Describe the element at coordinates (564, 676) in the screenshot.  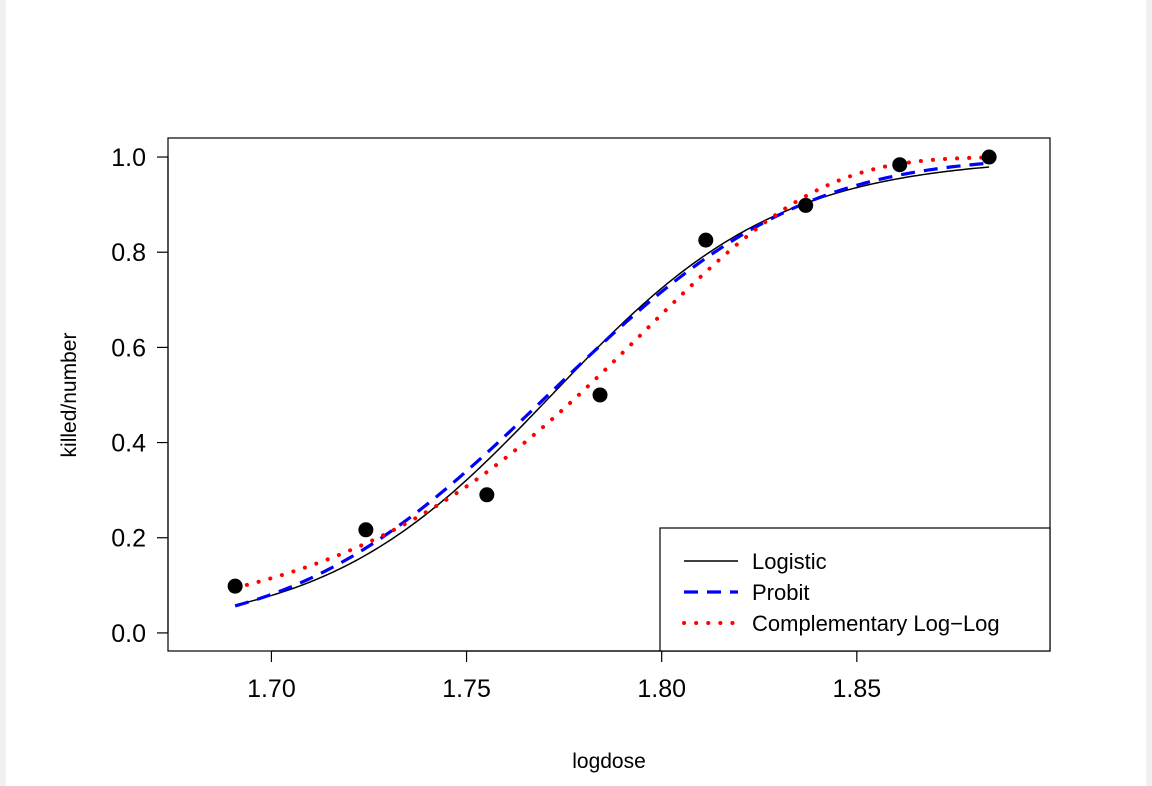
I see `x-axis: 1.70 1.75 1.80 1.85` at that location.